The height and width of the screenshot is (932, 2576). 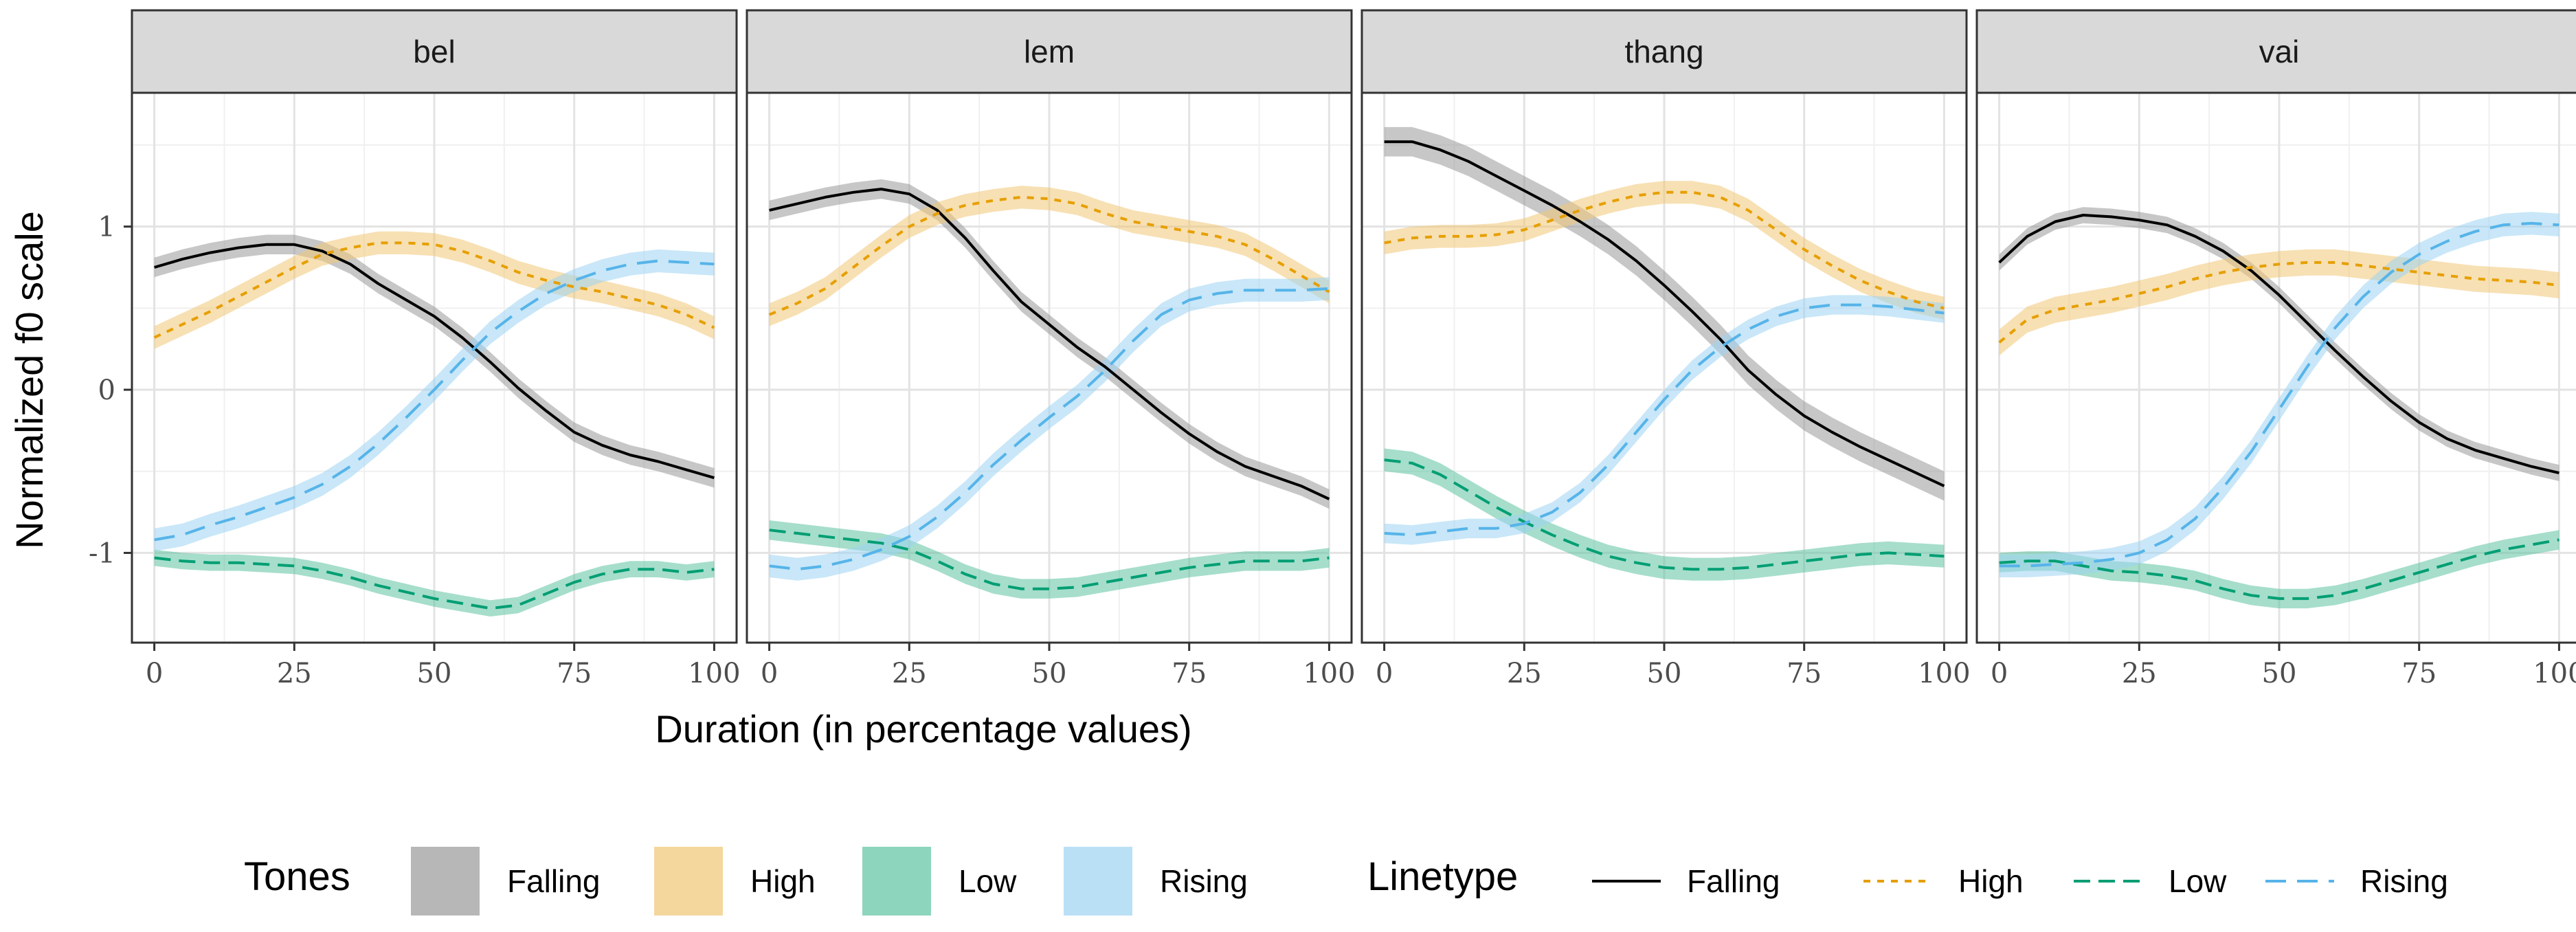 I want to click on legend-fill-title: Tones, so click(x=297, y=877).